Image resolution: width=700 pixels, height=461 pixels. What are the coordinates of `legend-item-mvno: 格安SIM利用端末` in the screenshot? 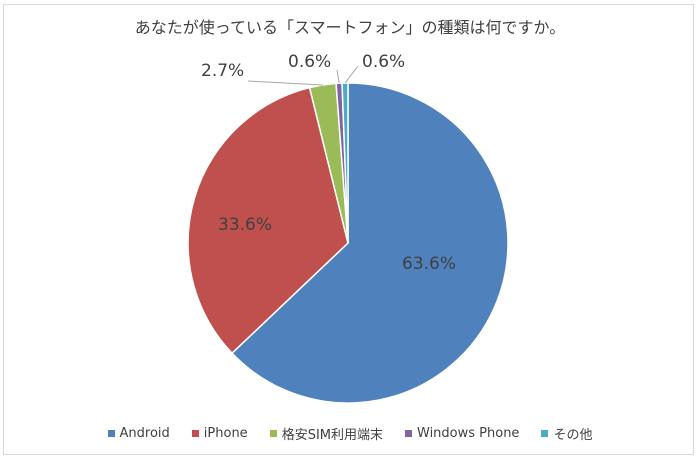 It's located at (326, 433).